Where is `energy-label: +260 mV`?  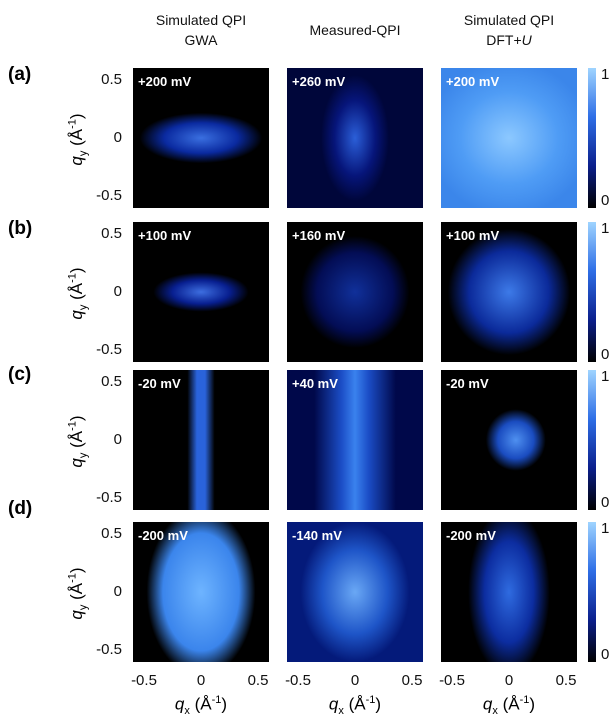 energy-label: +260 mV is located at coordinates (319, 81).